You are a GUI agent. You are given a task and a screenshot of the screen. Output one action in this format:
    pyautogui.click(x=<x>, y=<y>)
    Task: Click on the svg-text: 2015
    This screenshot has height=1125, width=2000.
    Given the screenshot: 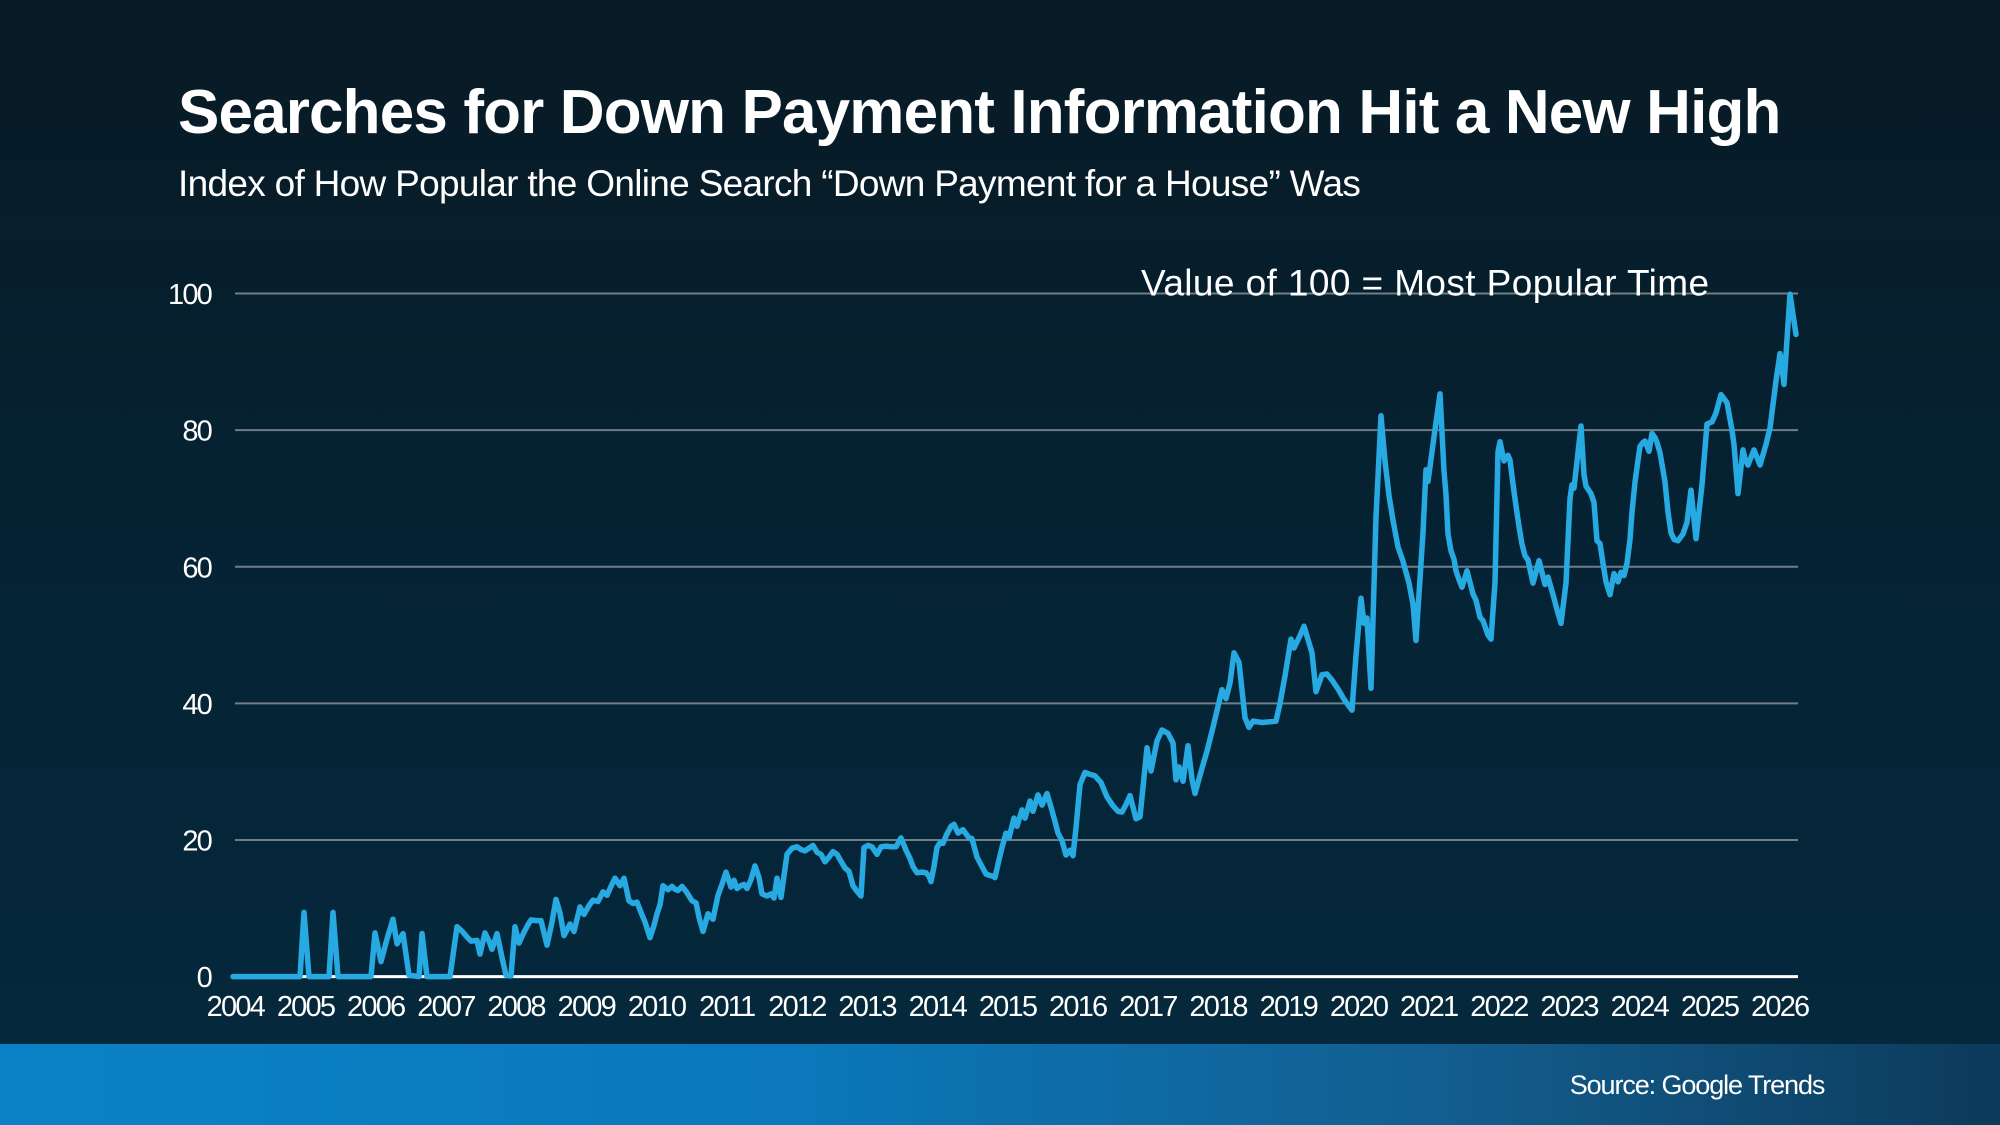 What is the action you would take?
    pyautogui.click(x=1008, y=1007)
    